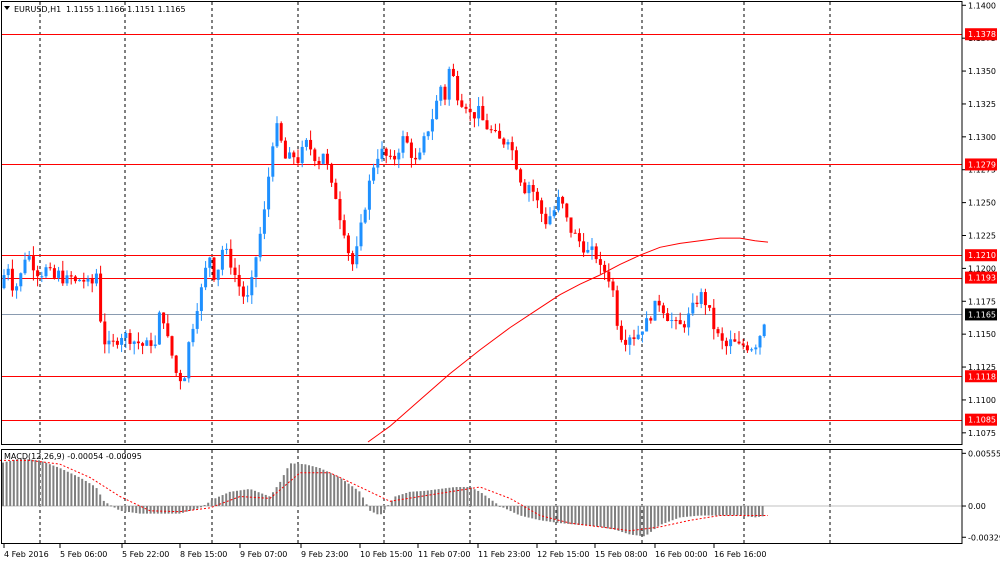 The height and width of the screenshot is (564, 1000). What do you see at coordinates (982, 301) in the screenshot?
I see `y-tick-label: 1.1175` at bounding box center [982, 301].